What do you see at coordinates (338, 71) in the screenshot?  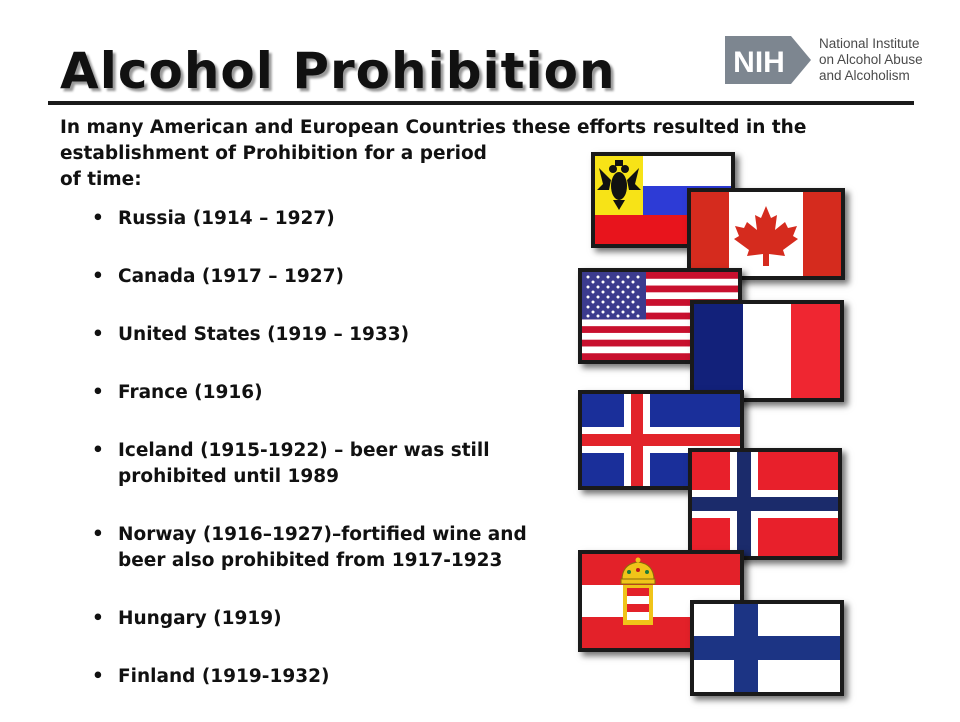 I see `page-title: Alcohol Prohibition` at bounding box center [338, 71].